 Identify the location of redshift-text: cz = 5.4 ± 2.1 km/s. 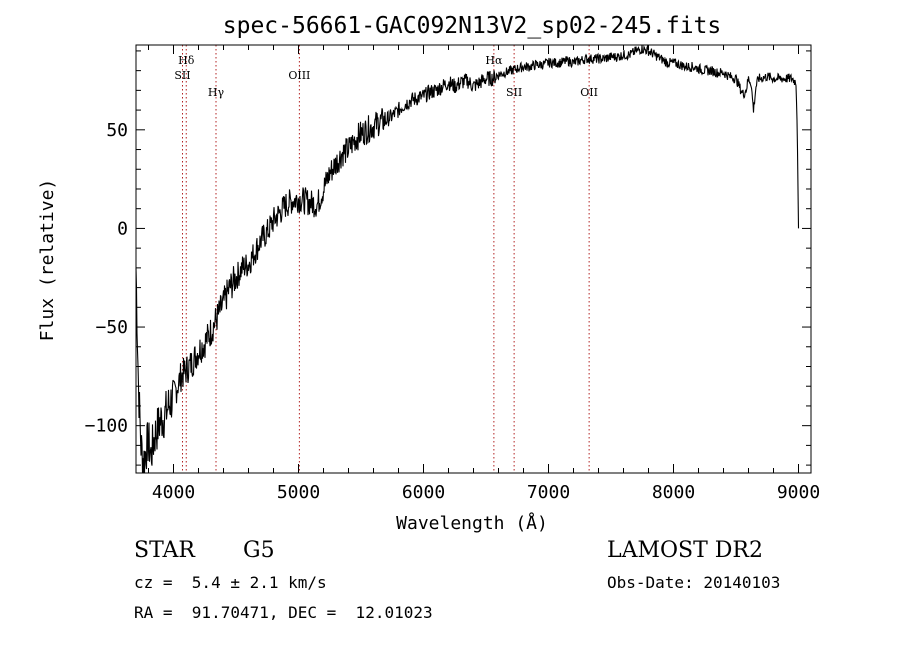
(230, 582).